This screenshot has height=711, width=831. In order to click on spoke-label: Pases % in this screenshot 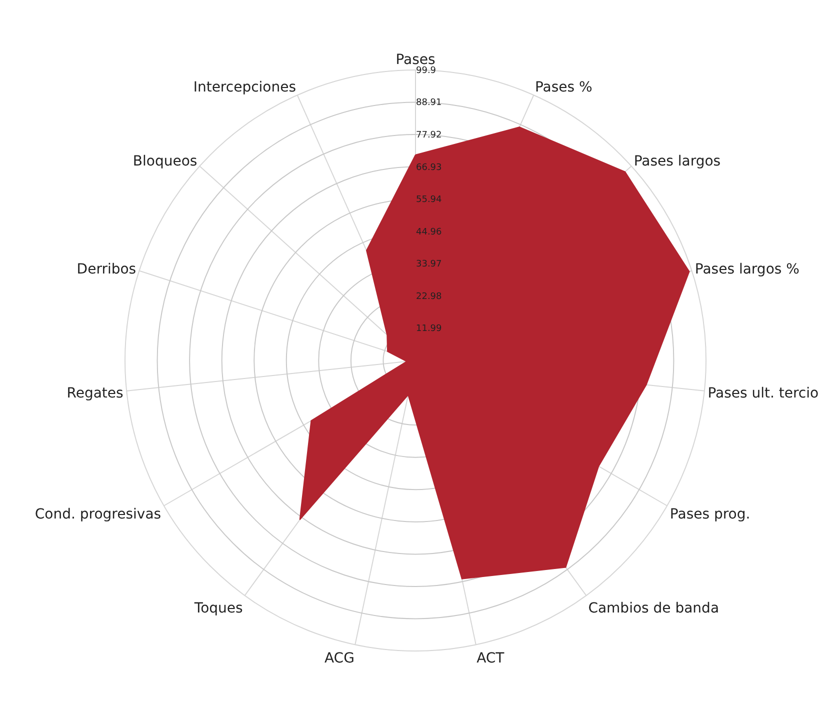, I will do `click(563, 88)`.